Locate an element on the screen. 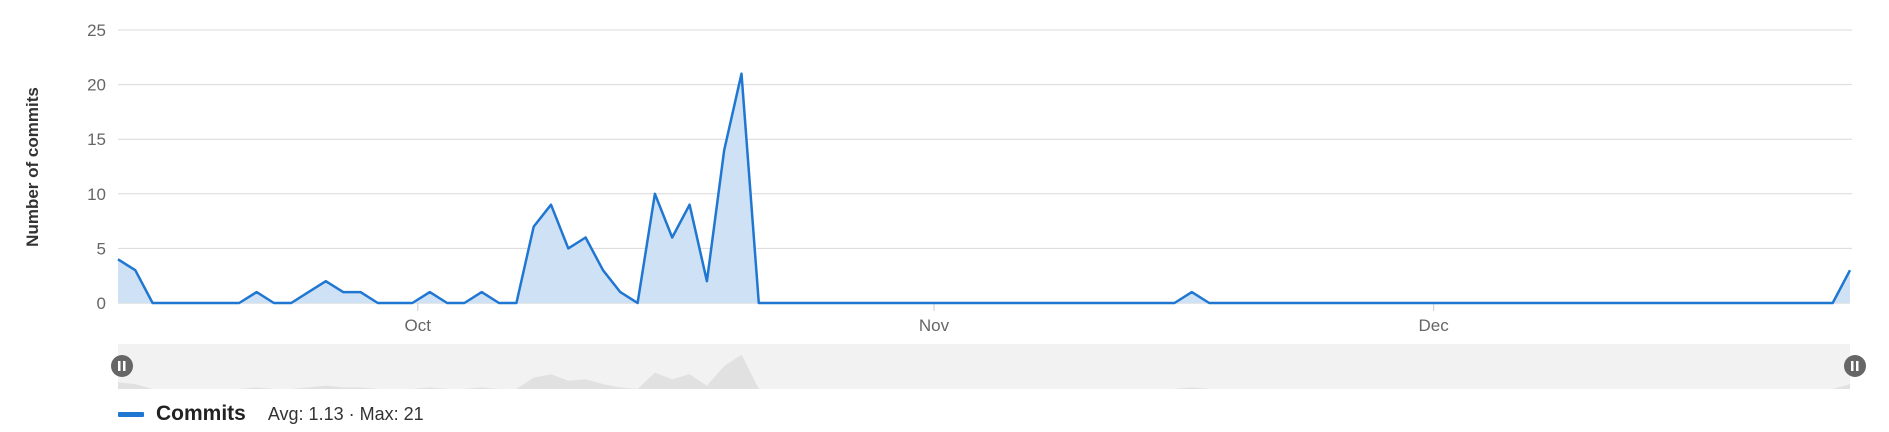 The width and height of the screenshot is (1889, 432). legend-series-name: Commits is located at coordinates (201, 413).